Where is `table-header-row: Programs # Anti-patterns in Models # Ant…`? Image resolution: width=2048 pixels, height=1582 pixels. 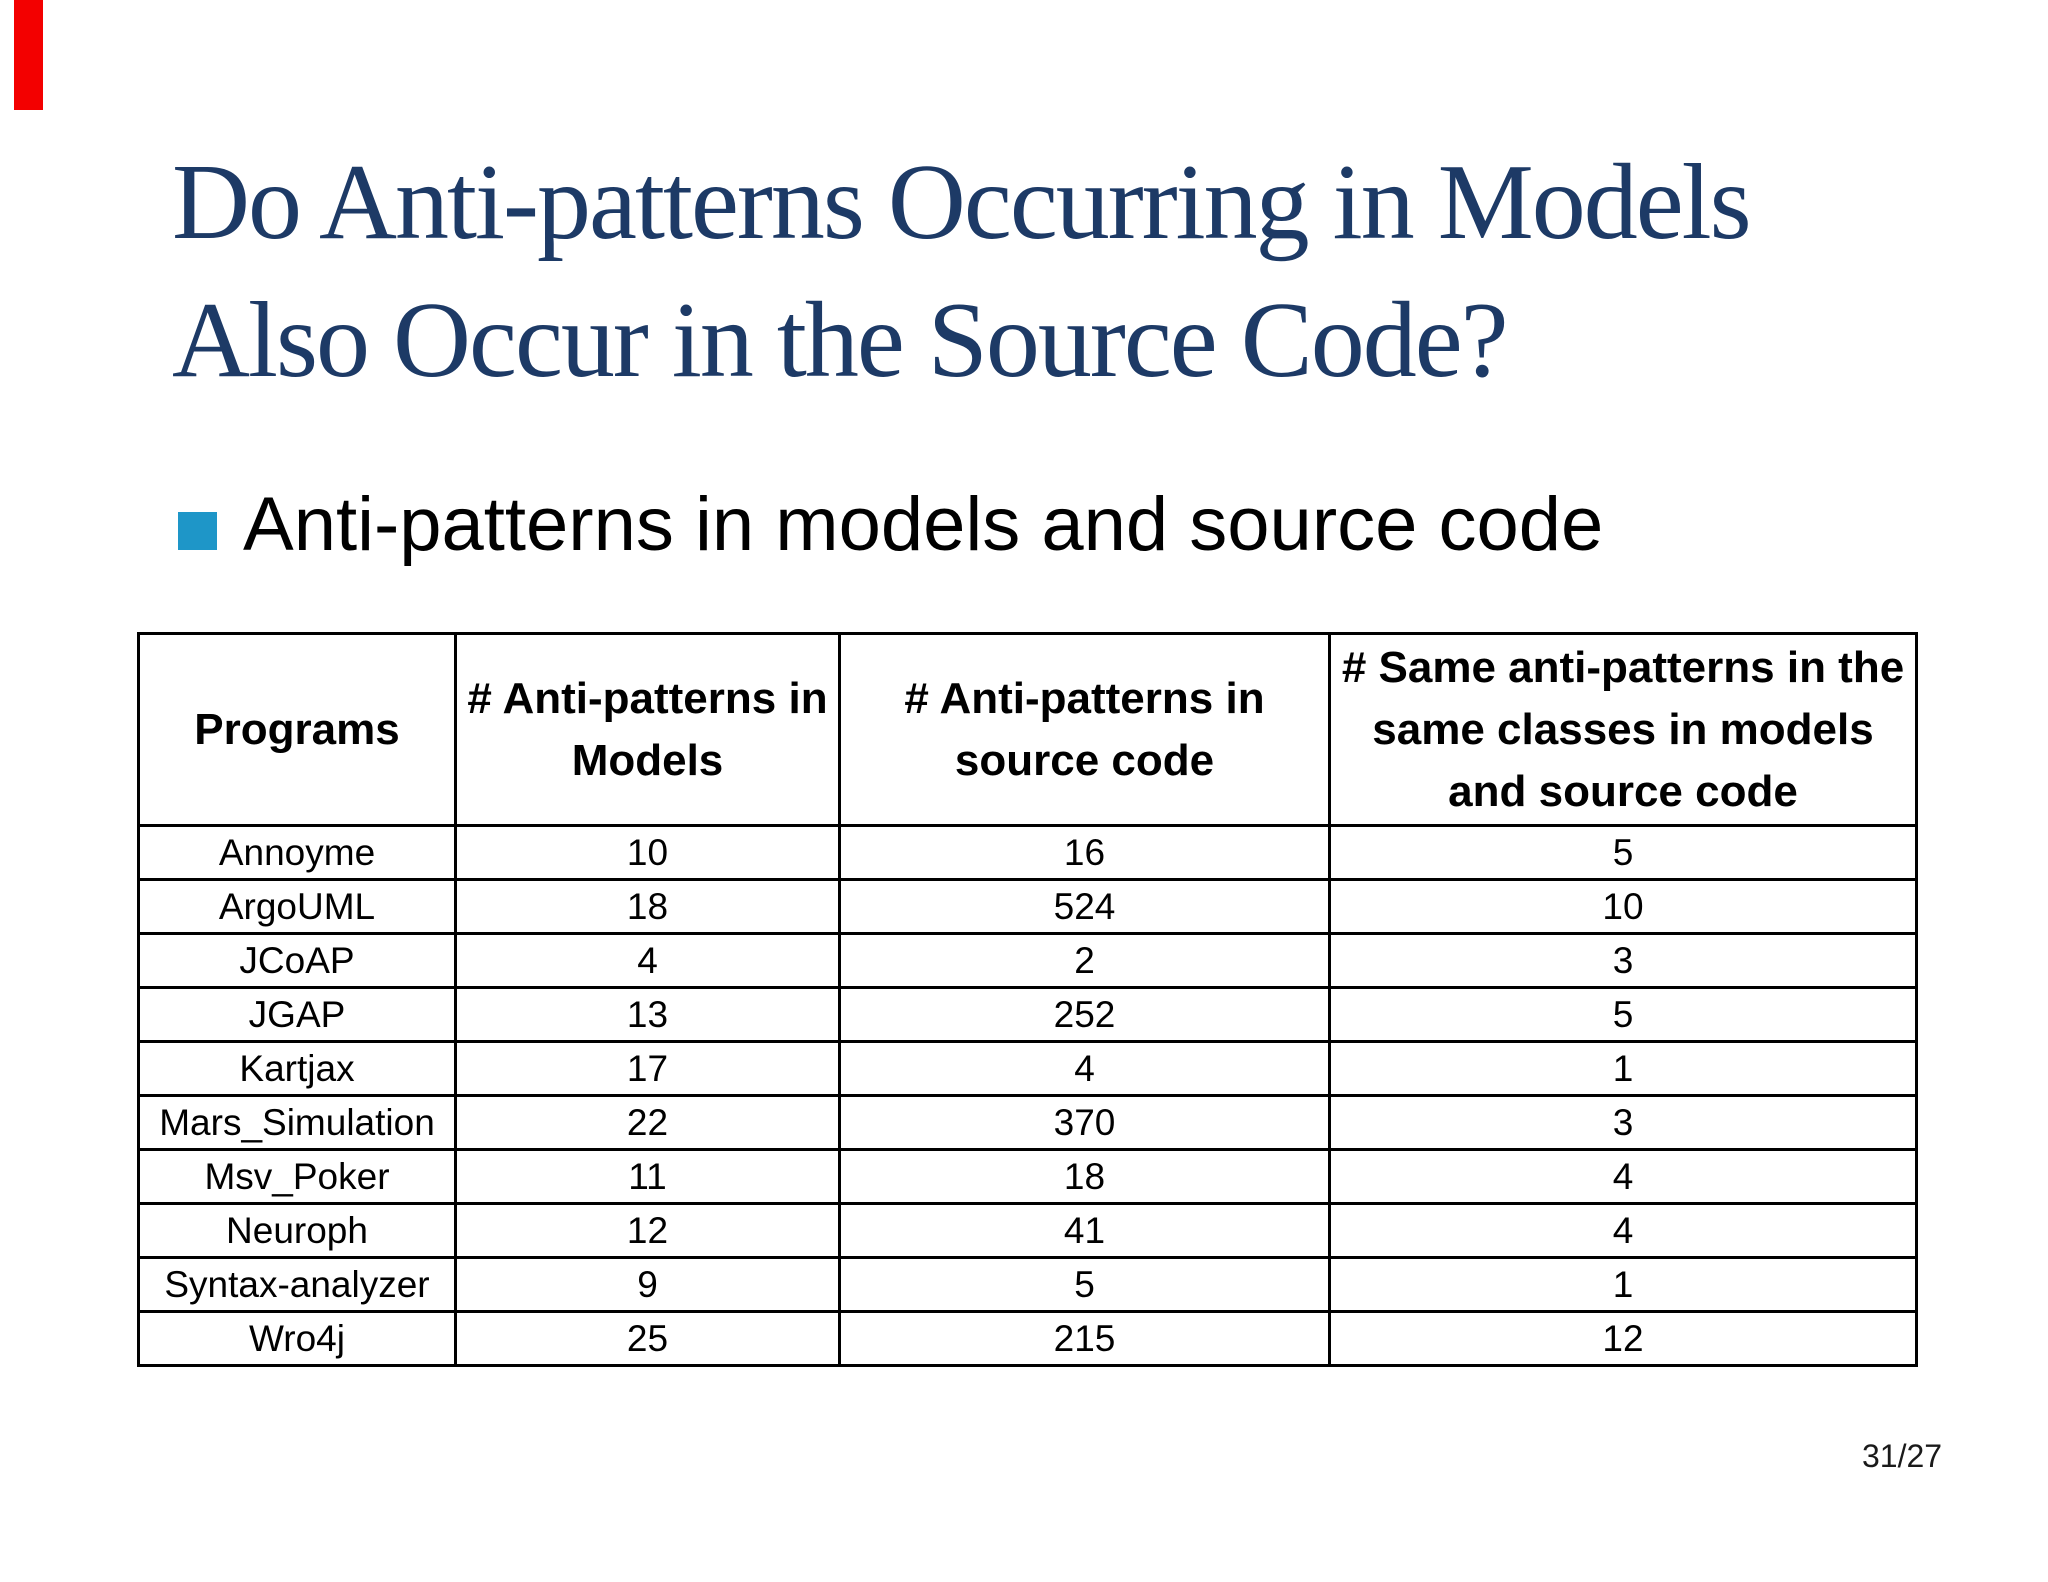
table-header-row: Programs # Anti-patterns in Models # Ant… is located at coordinates (1027, 729).